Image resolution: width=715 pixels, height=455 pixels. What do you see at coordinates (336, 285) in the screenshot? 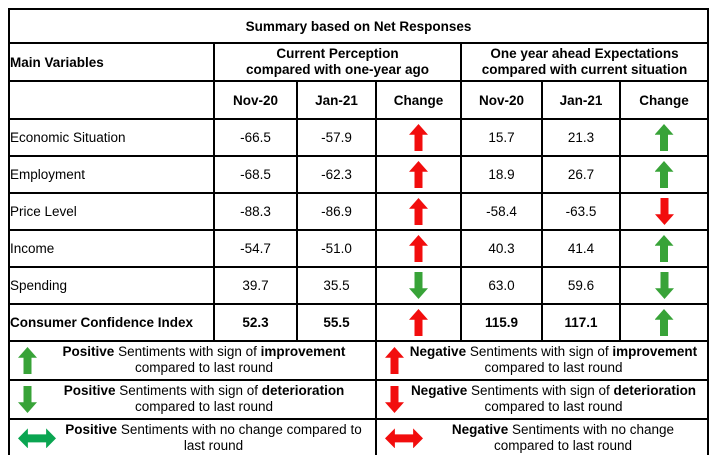
I see `cp-jan21-value: 35.5` at bounding box center [336, 285].